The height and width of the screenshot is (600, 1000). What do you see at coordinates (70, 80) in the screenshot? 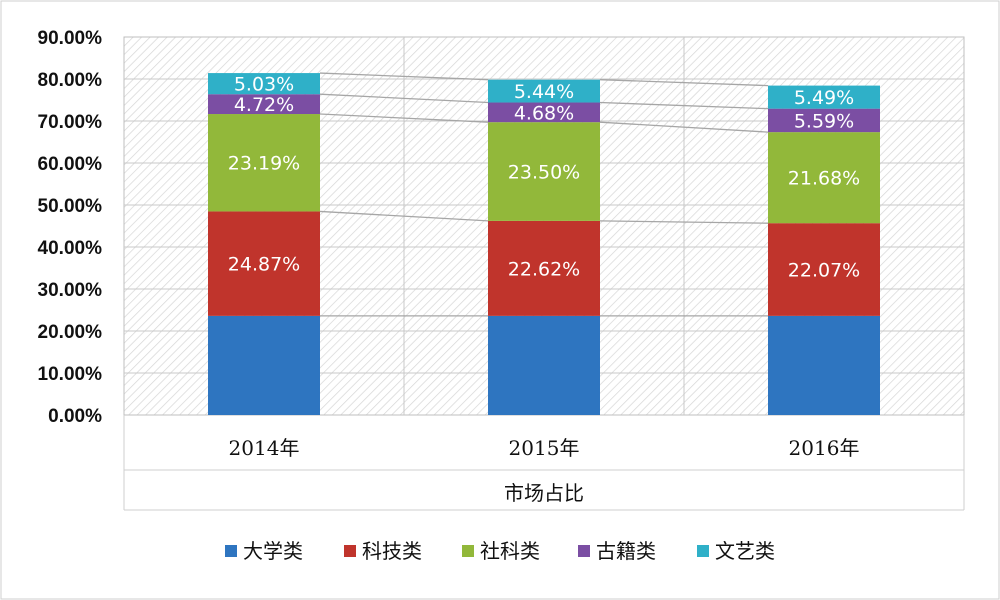
I see `y-tick-label: 80.00%` at bounding box center [70, 80].